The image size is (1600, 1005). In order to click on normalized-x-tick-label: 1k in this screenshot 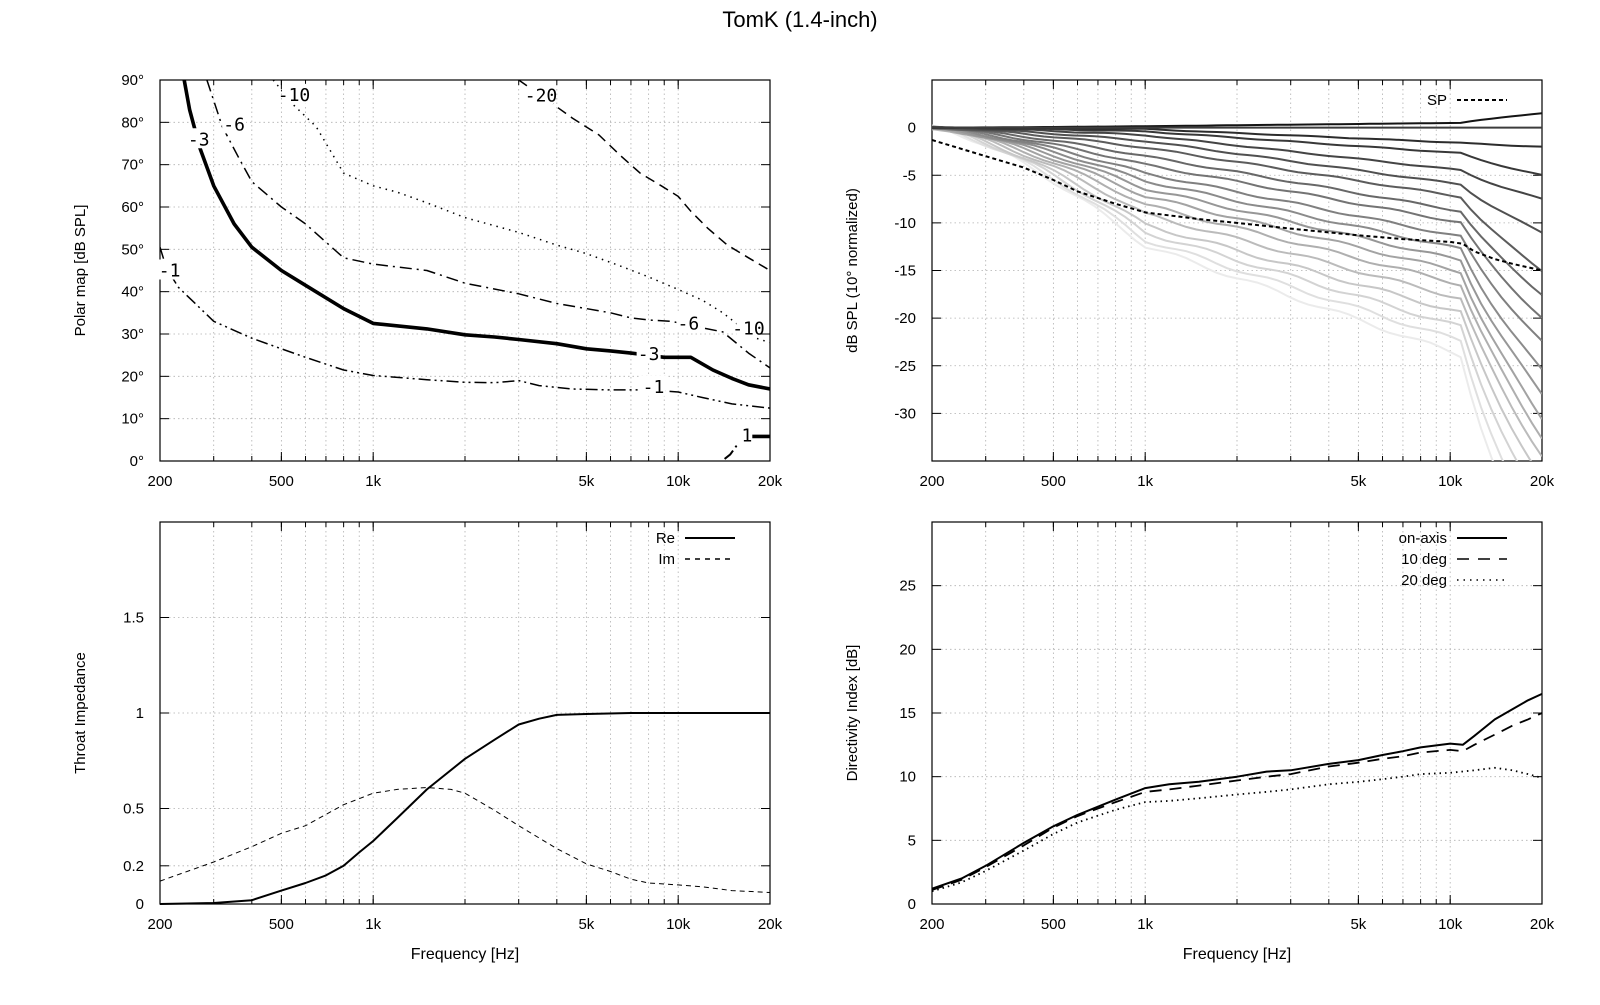, I will do `click(1145, 481)`.